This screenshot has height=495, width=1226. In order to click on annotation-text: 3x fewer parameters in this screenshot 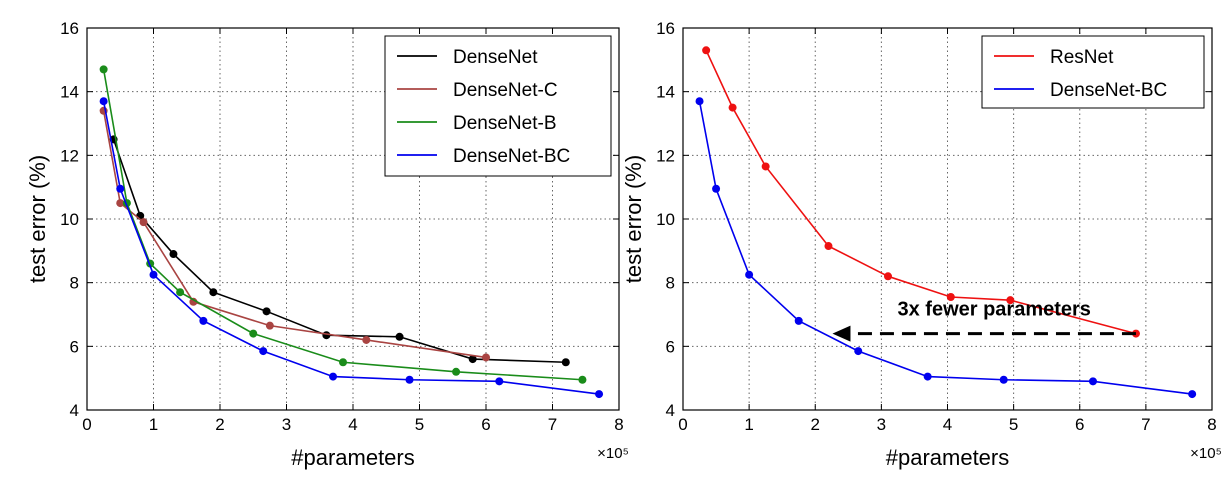, I will do `click(993, 310)`.